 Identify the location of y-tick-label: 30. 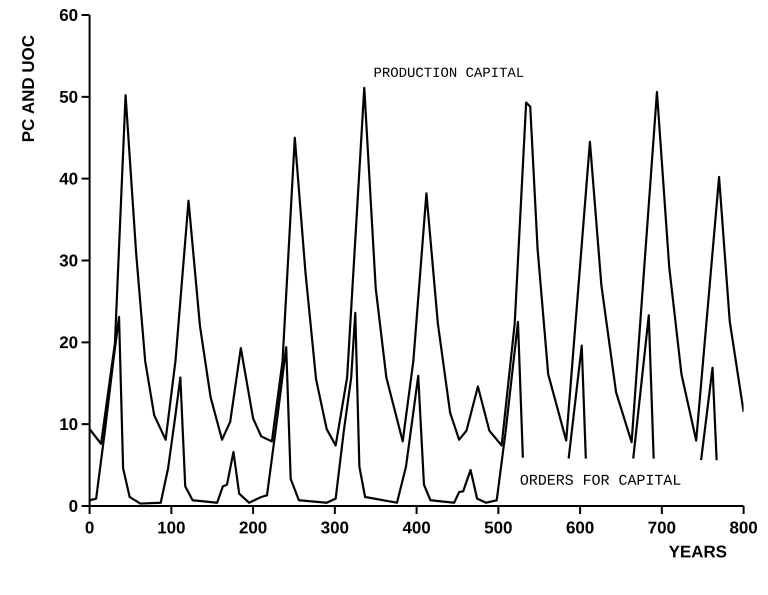
(69, 260).